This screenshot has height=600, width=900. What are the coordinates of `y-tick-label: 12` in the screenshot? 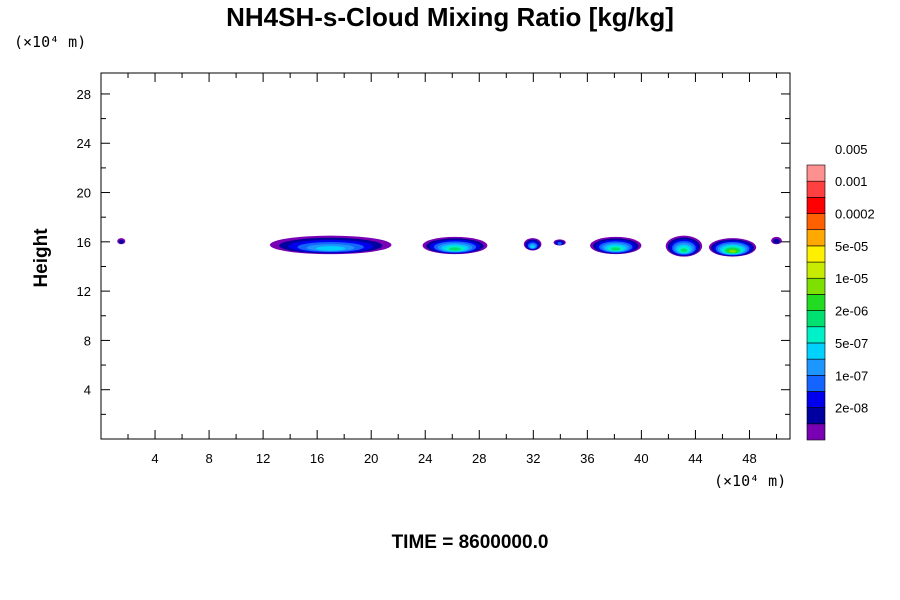 It's located at (84, 291).